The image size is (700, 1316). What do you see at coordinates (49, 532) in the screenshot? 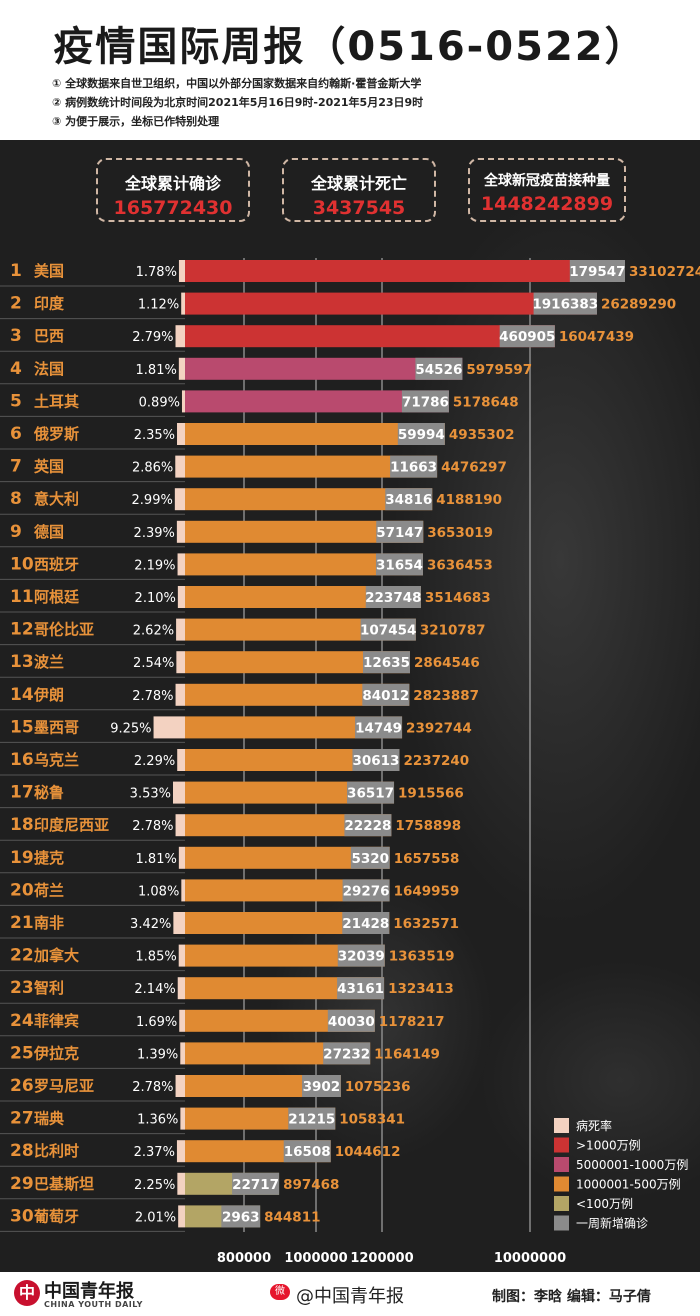
I see `country-label: 德国` at bounding box center [49, 532].